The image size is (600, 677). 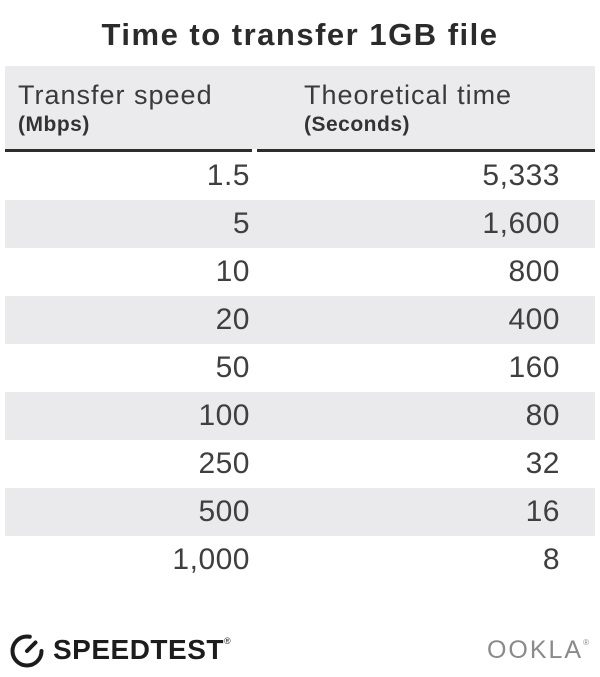 I want to click on cell-theoretical-time: 5,333, so click(x=521, y=175).